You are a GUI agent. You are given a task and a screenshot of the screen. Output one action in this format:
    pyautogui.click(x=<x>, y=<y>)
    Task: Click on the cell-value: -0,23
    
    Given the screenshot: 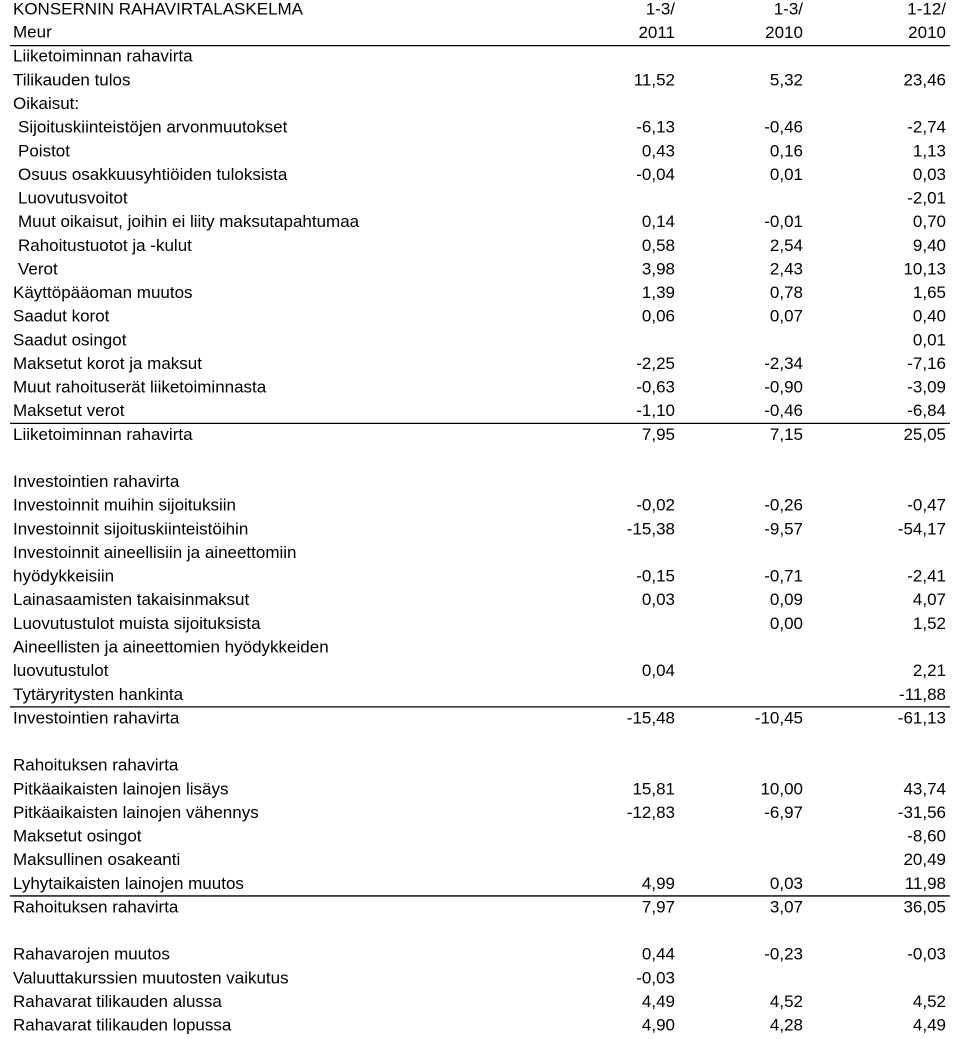 What is the action you would take?
    pyautogui.click(x=783, y=954)
    